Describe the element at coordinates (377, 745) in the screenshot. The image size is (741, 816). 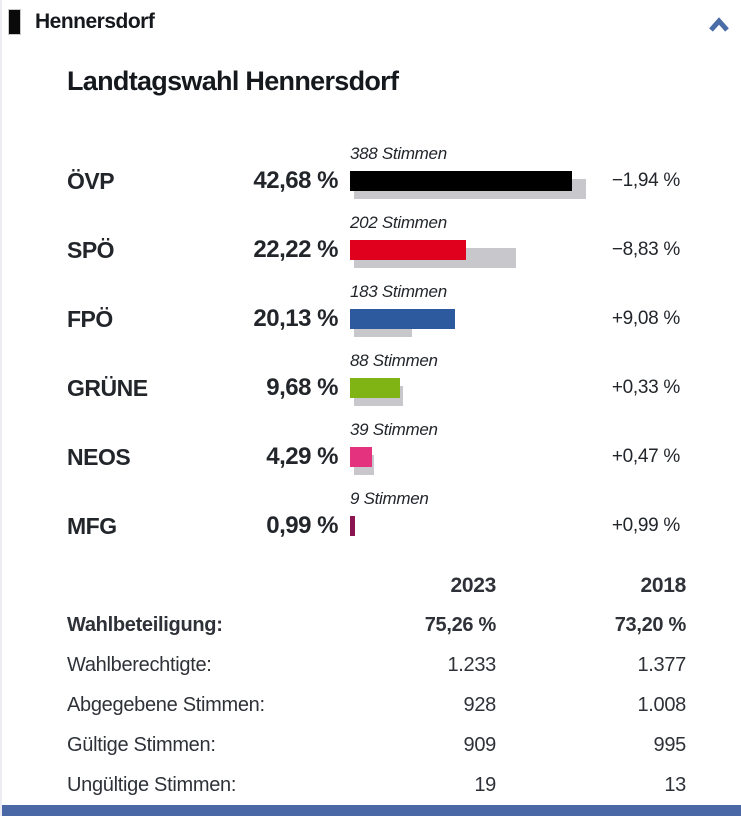
I see `summary-row: Gültige Stimmen: 909 995` at that location.